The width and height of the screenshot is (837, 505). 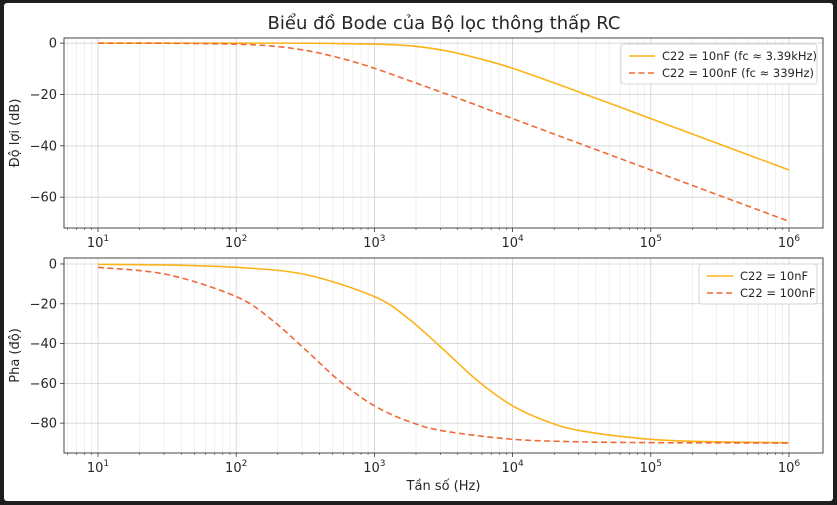 What do you see at coordinates (15, 133) in the screenshot?
I see `y-axis-label: Độ lợi (dB)` at bounding box center [15, 133].